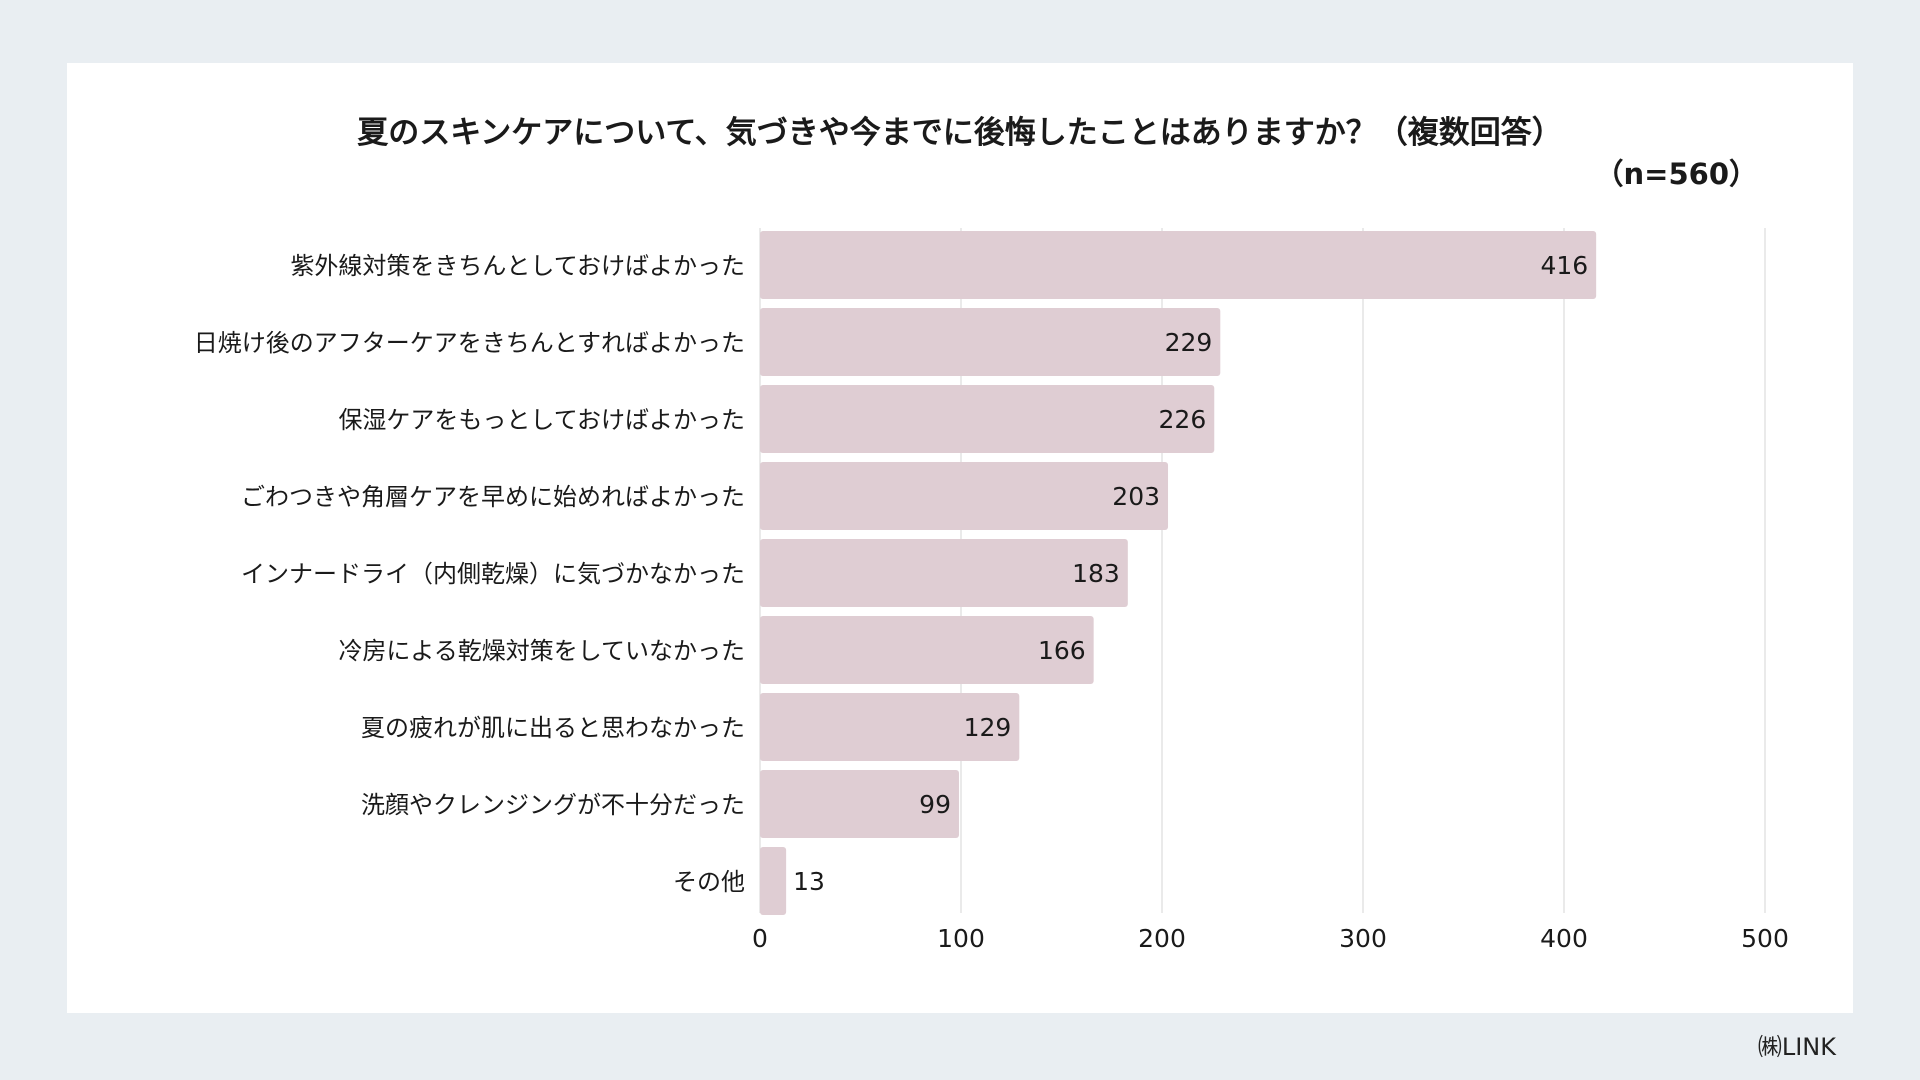 Image resolution: width=1920 pixels, height=1080 pixels. I want to click on data-label: 183, so click(1096, 573).